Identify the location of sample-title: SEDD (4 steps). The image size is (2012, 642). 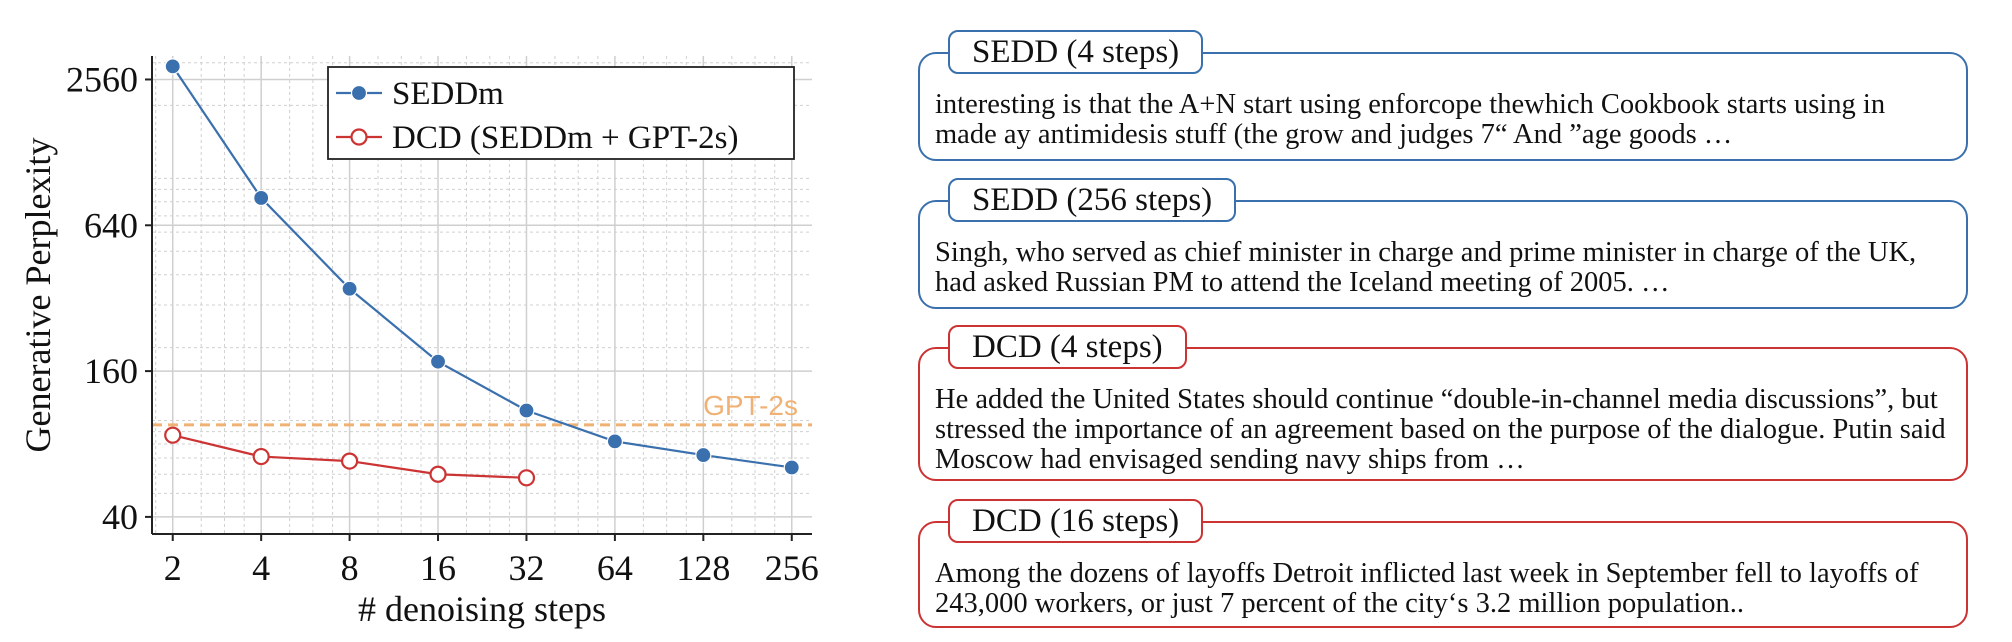
(1076, 52).